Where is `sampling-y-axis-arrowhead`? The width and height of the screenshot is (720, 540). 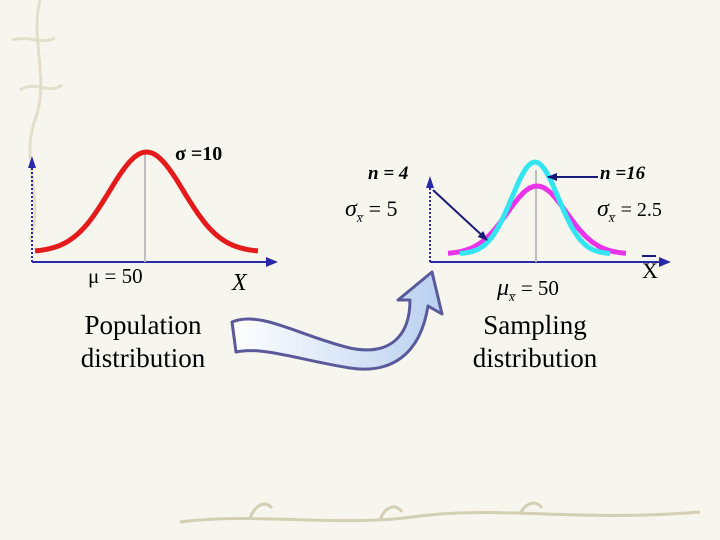
sampling-y-axis-arrowhead is located at coordinates (430, 182).